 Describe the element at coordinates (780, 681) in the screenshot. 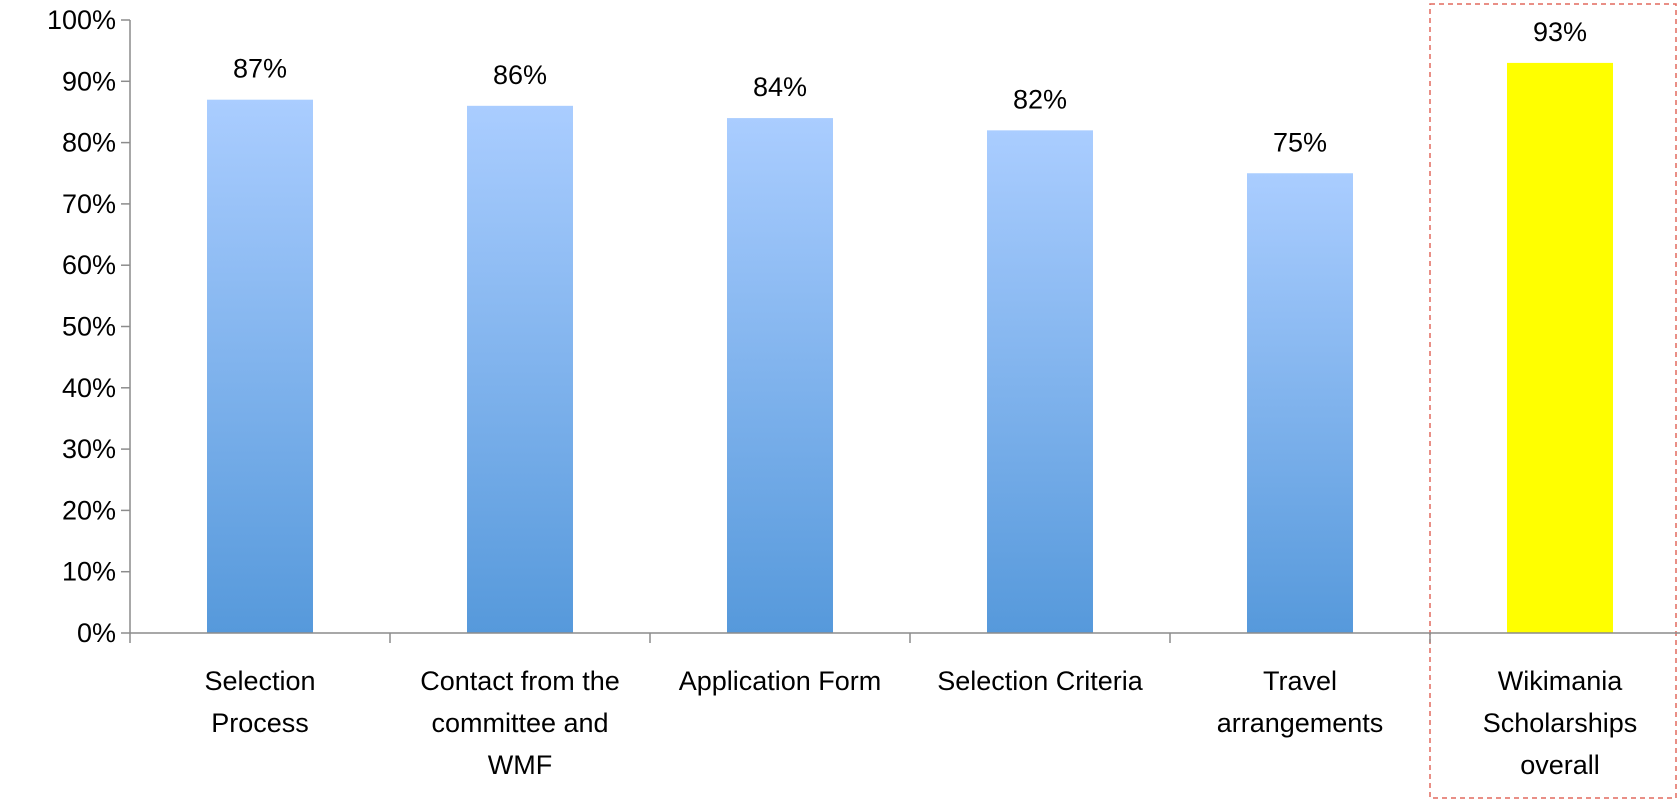

I see `x-category-label-3: Application Form` at that location.